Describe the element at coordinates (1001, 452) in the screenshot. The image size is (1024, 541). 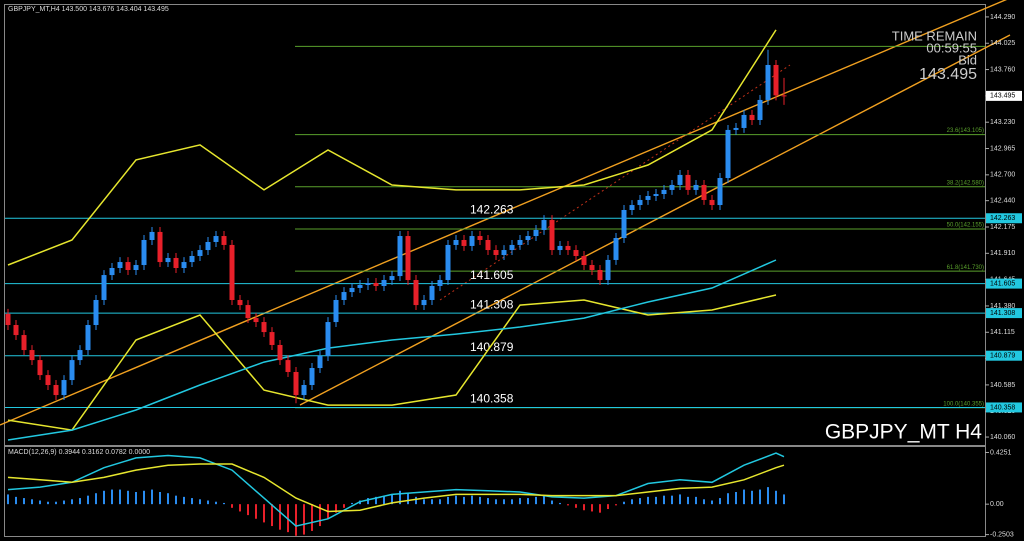
I see `y-tick-label: 0.4251` at that location.